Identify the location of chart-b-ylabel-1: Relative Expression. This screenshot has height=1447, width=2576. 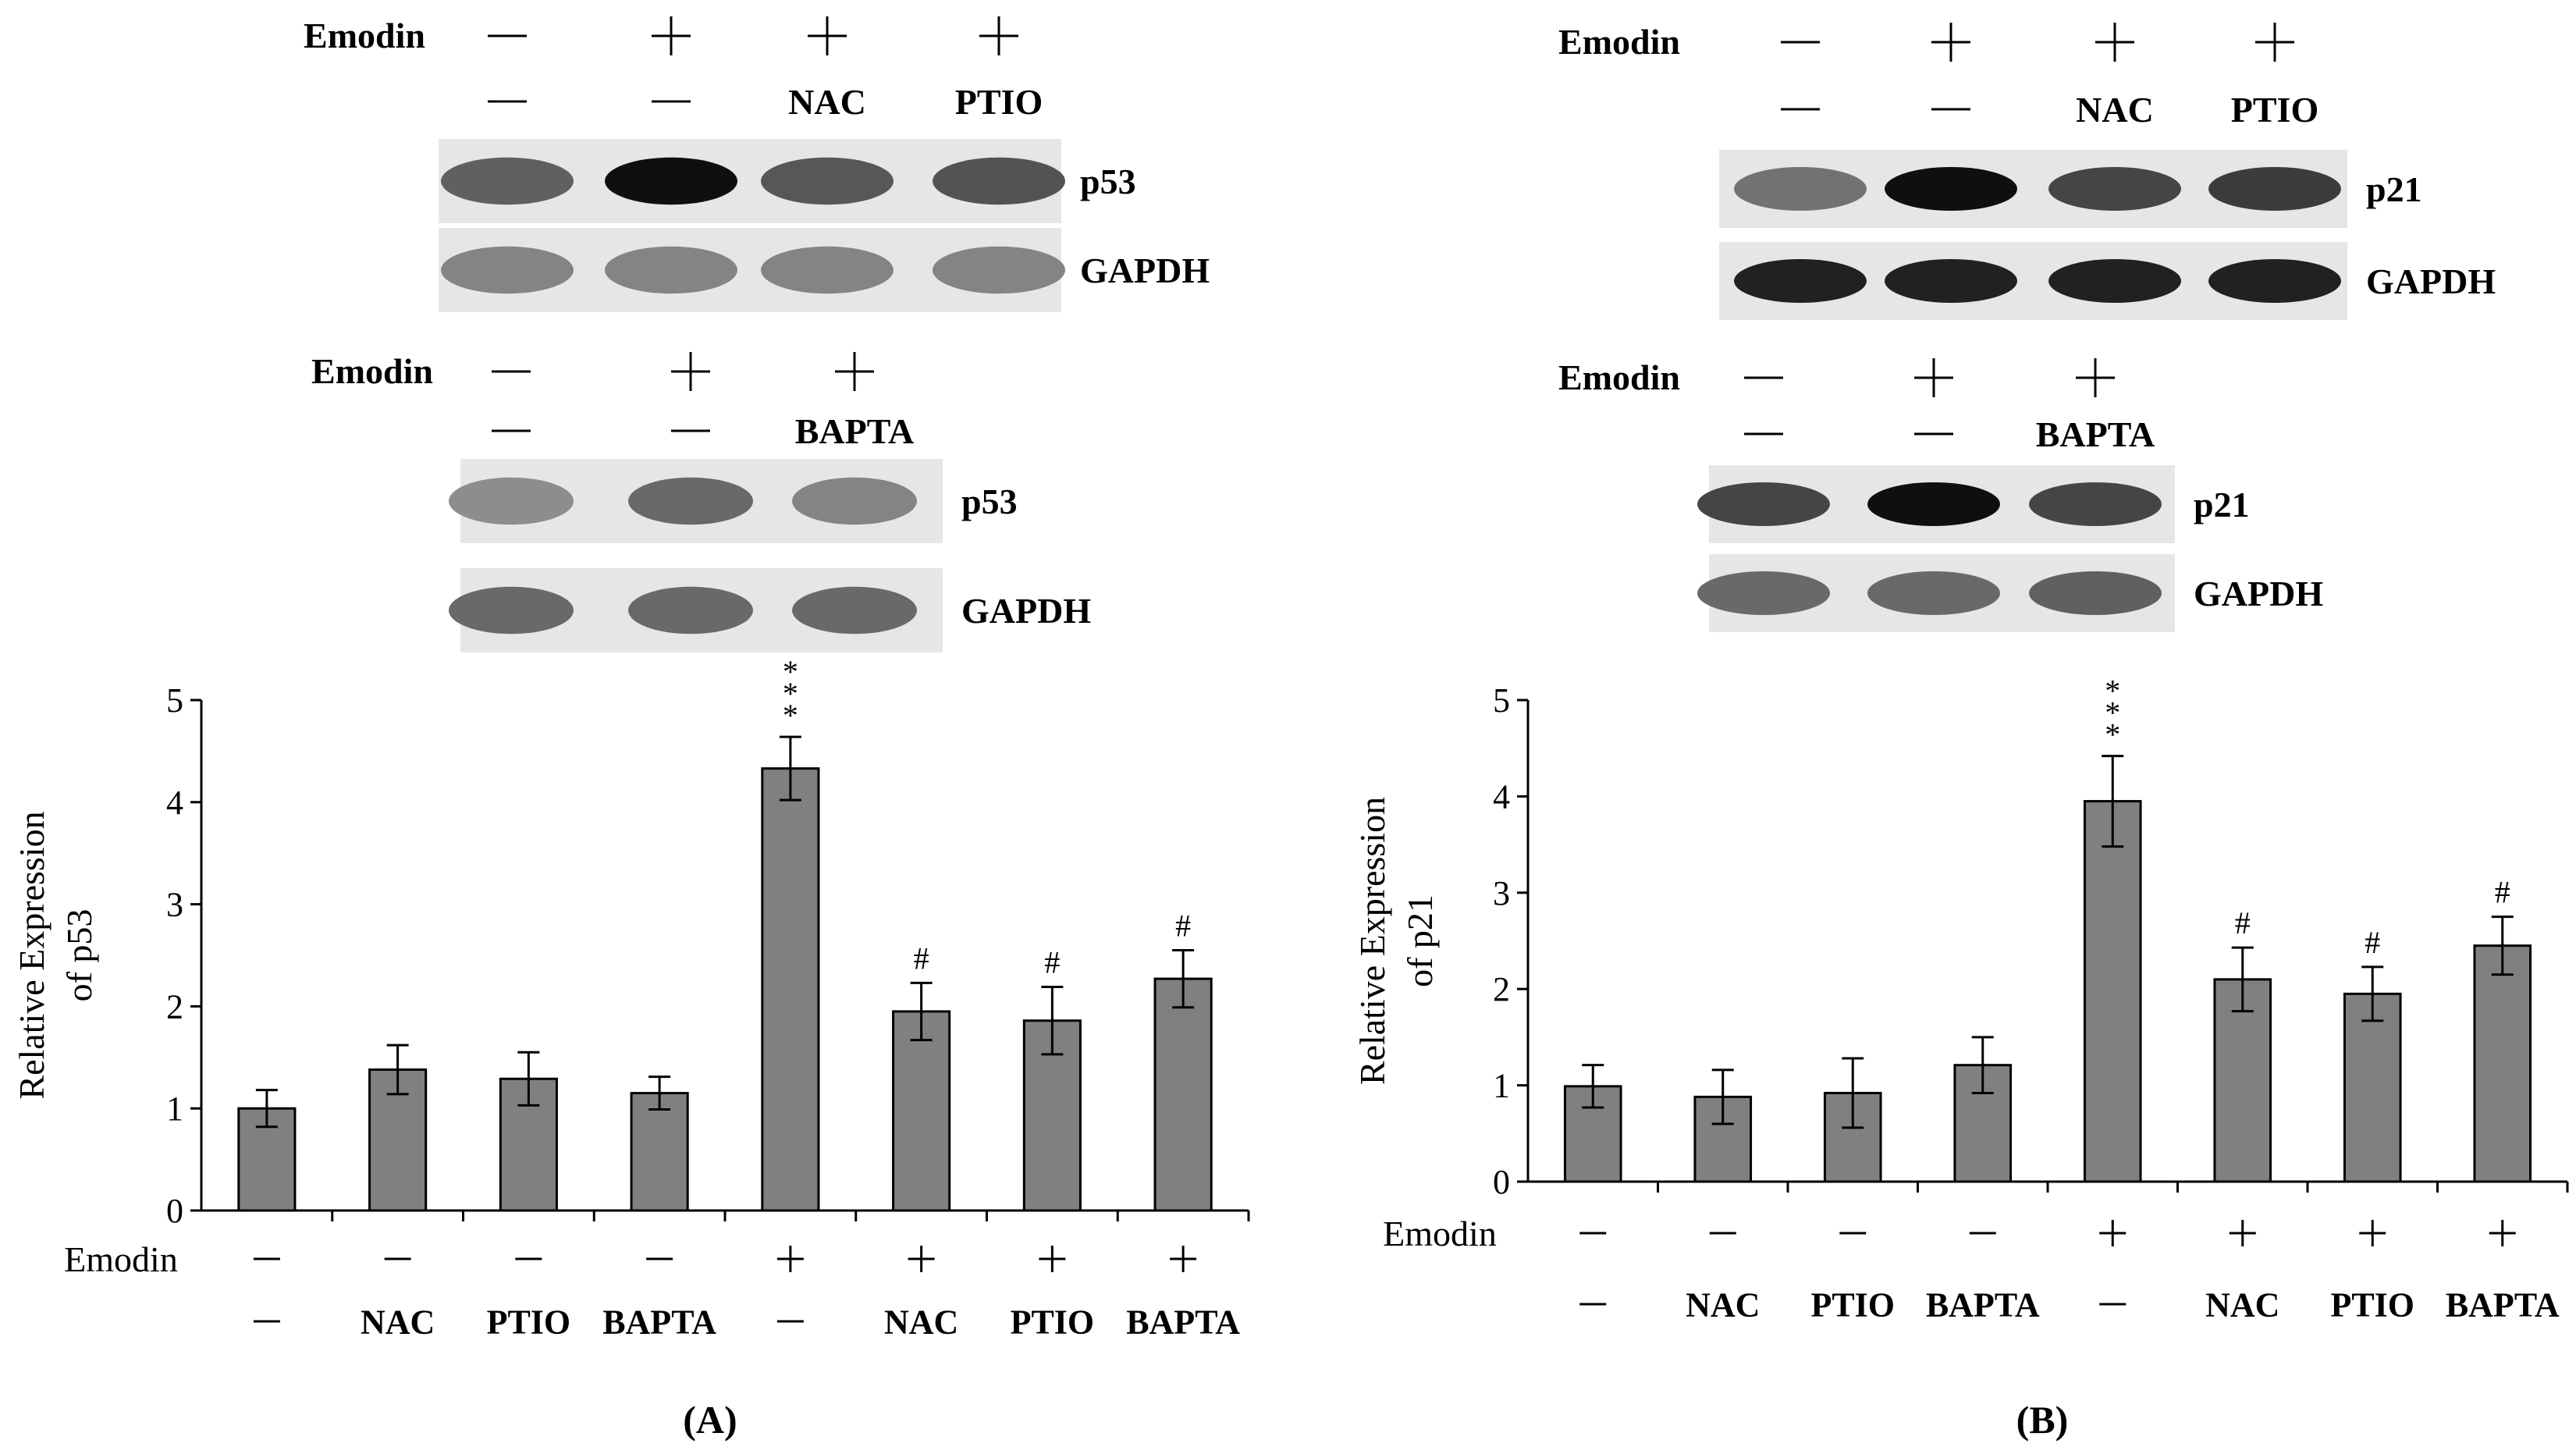
(1372, 941).